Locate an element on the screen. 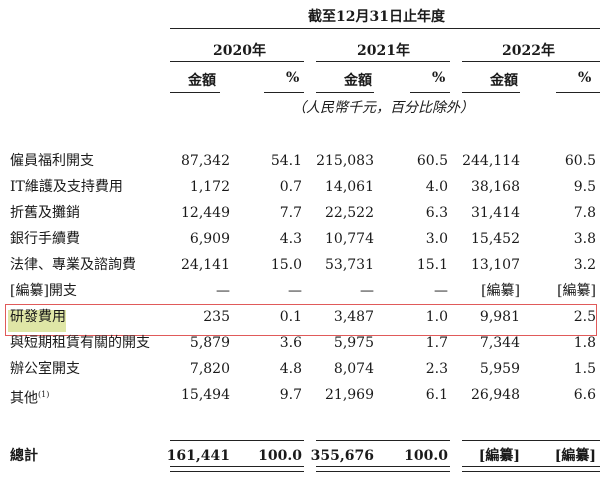  cell-value: 4.0 is located at coordinates (436, 187).